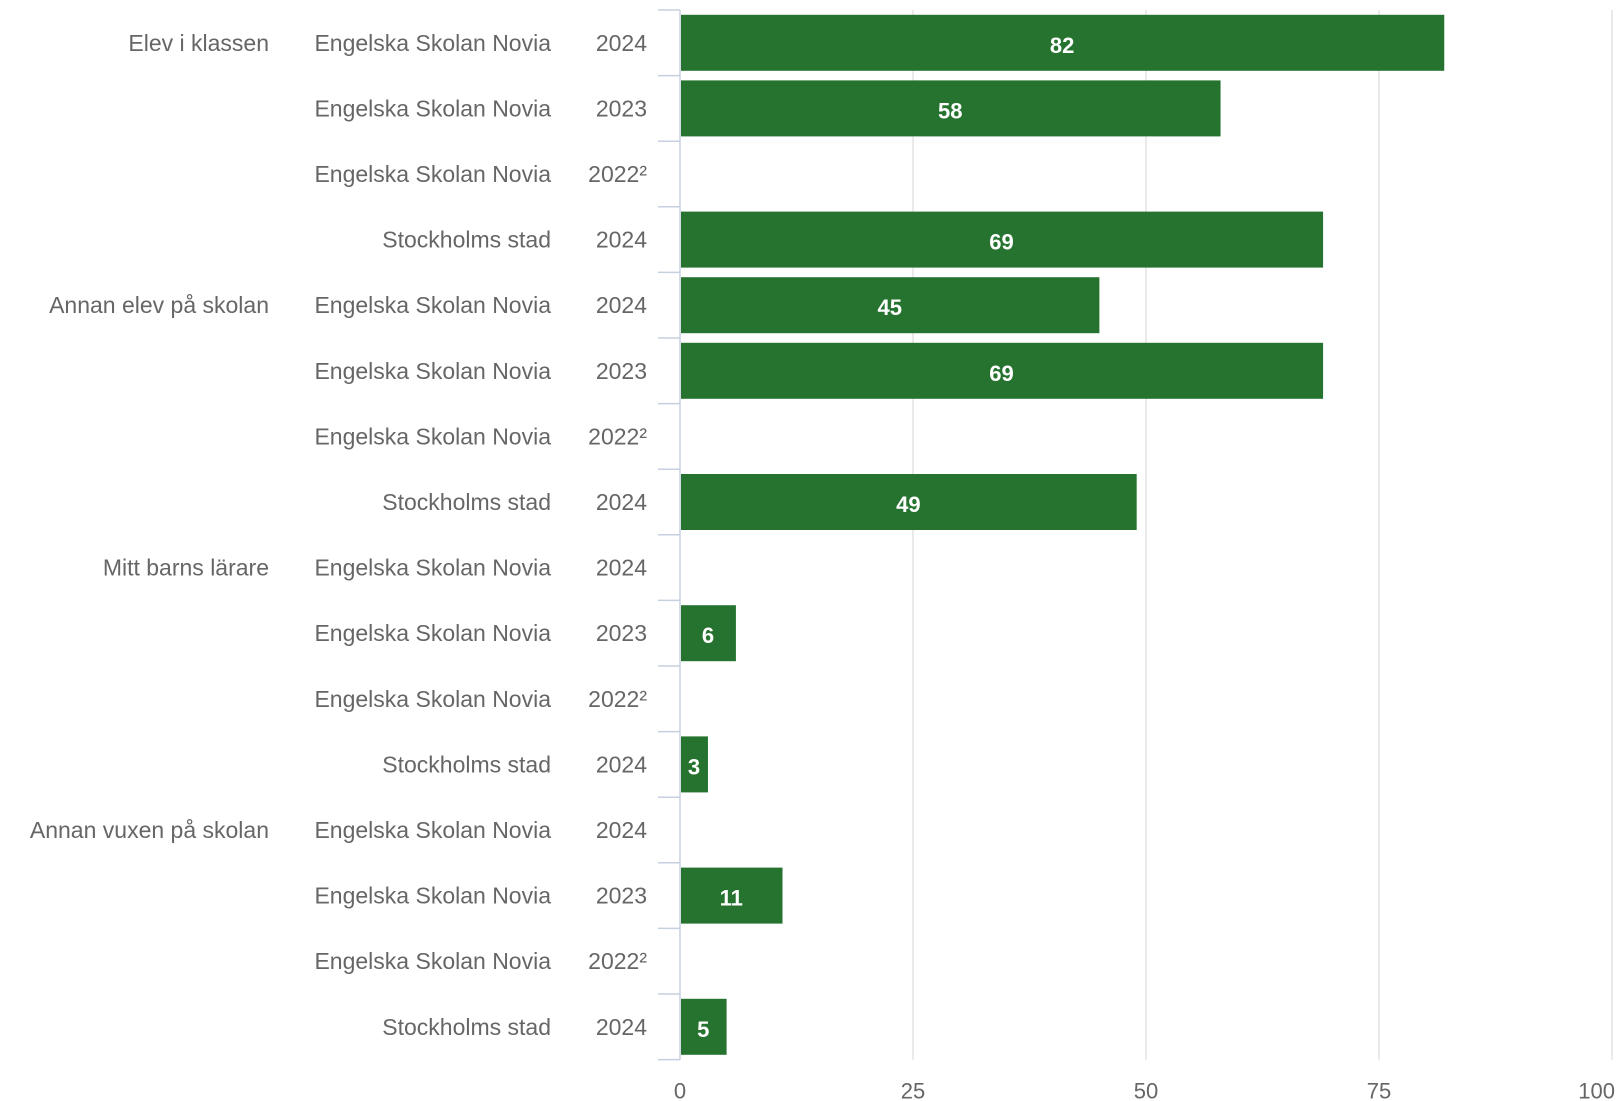 This screenshot has height=1101, width=1617. I want to click on x-tick-label: 100, so click(1596, 1090).